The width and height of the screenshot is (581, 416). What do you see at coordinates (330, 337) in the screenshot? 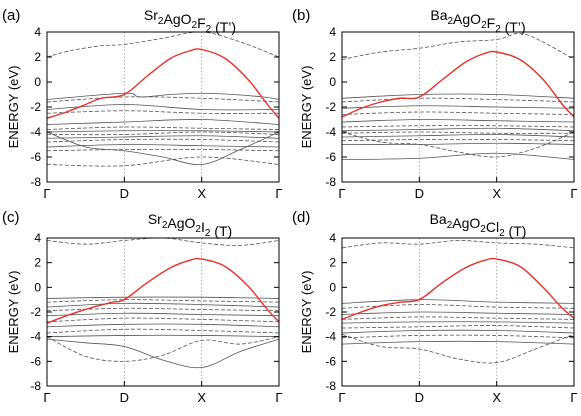
I see `y-tick-label: -4` at bounding box center [330, 337].